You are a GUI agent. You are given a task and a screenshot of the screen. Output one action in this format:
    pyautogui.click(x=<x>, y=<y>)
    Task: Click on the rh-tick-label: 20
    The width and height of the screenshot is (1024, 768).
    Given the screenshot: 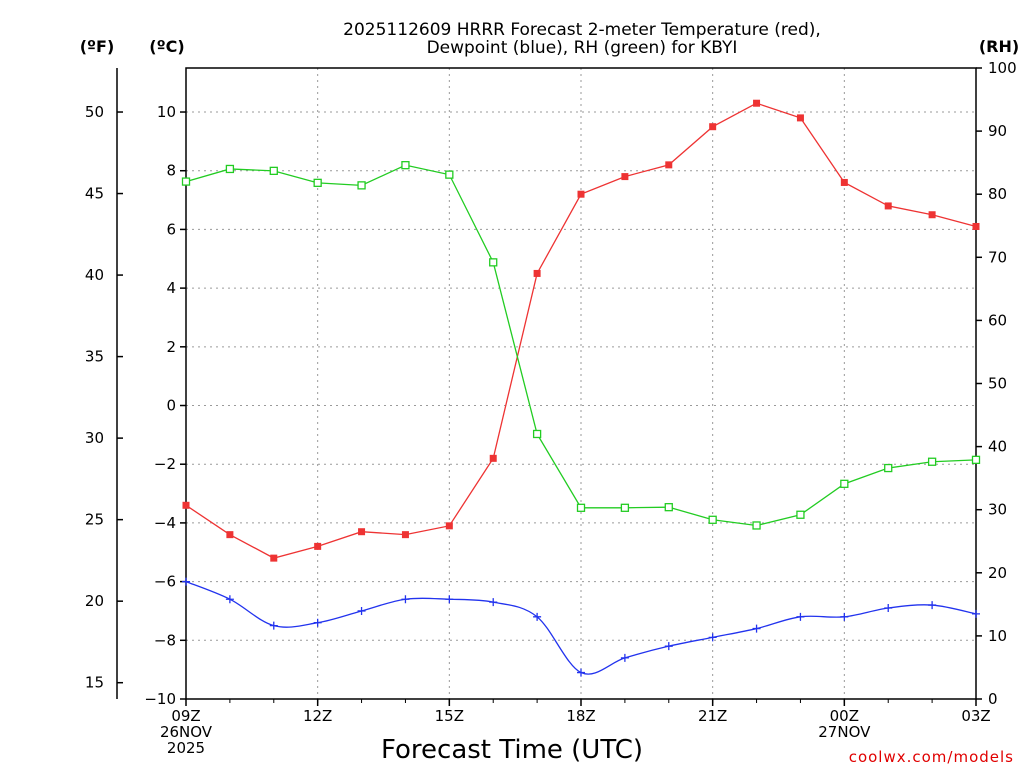 What is the action you would take?
    pyautogui.click(x=997, y=573)
    